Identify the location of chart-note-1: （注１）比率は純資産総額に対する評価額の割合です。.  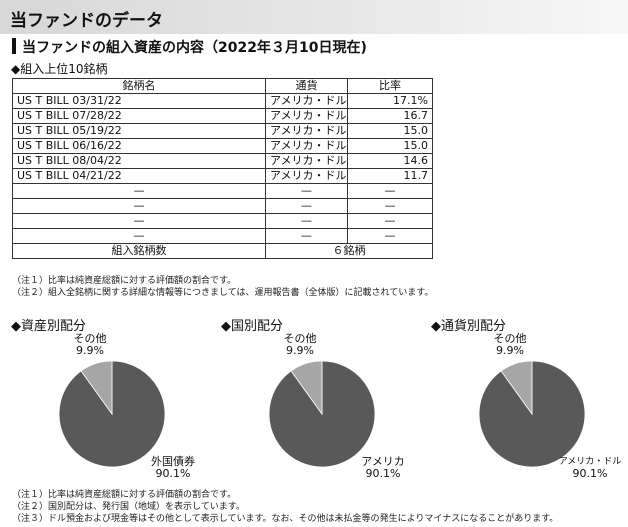
(124, 495).